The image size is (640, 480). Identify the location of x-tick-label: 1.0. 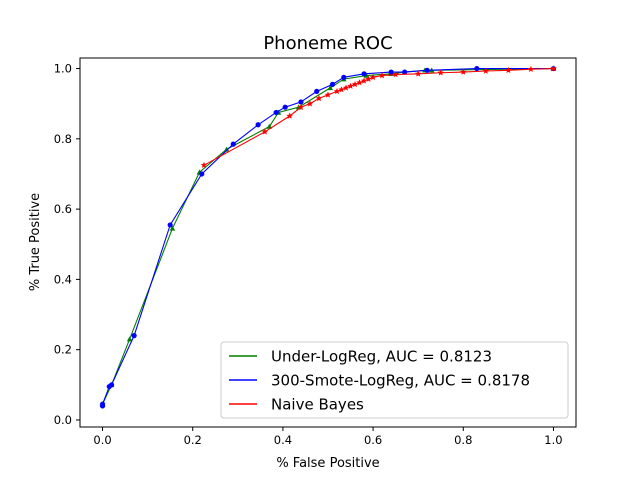
(553, 440).